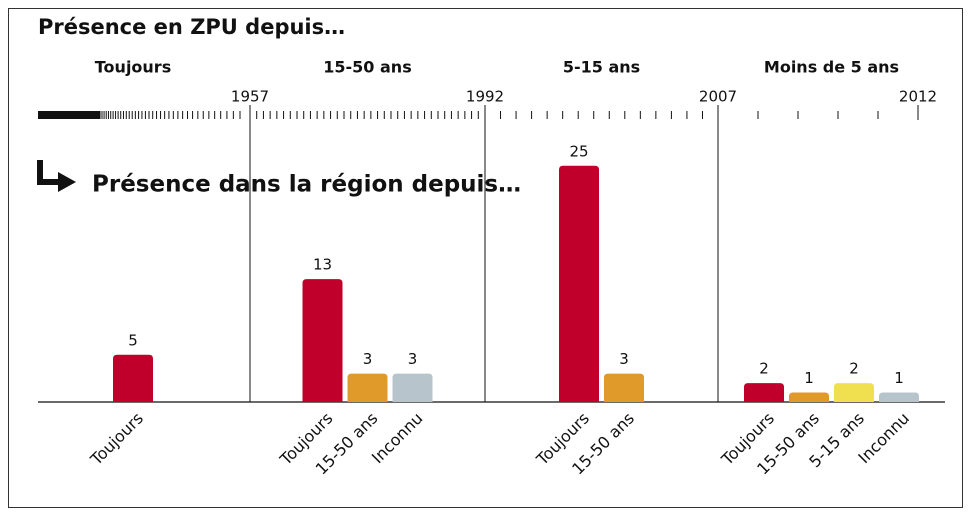 The image size is (971, 516). What do you see at coordinates (250, 97) in the screenshot?
I see `x-tick-label: 1957` at bounding box center [250, 97].